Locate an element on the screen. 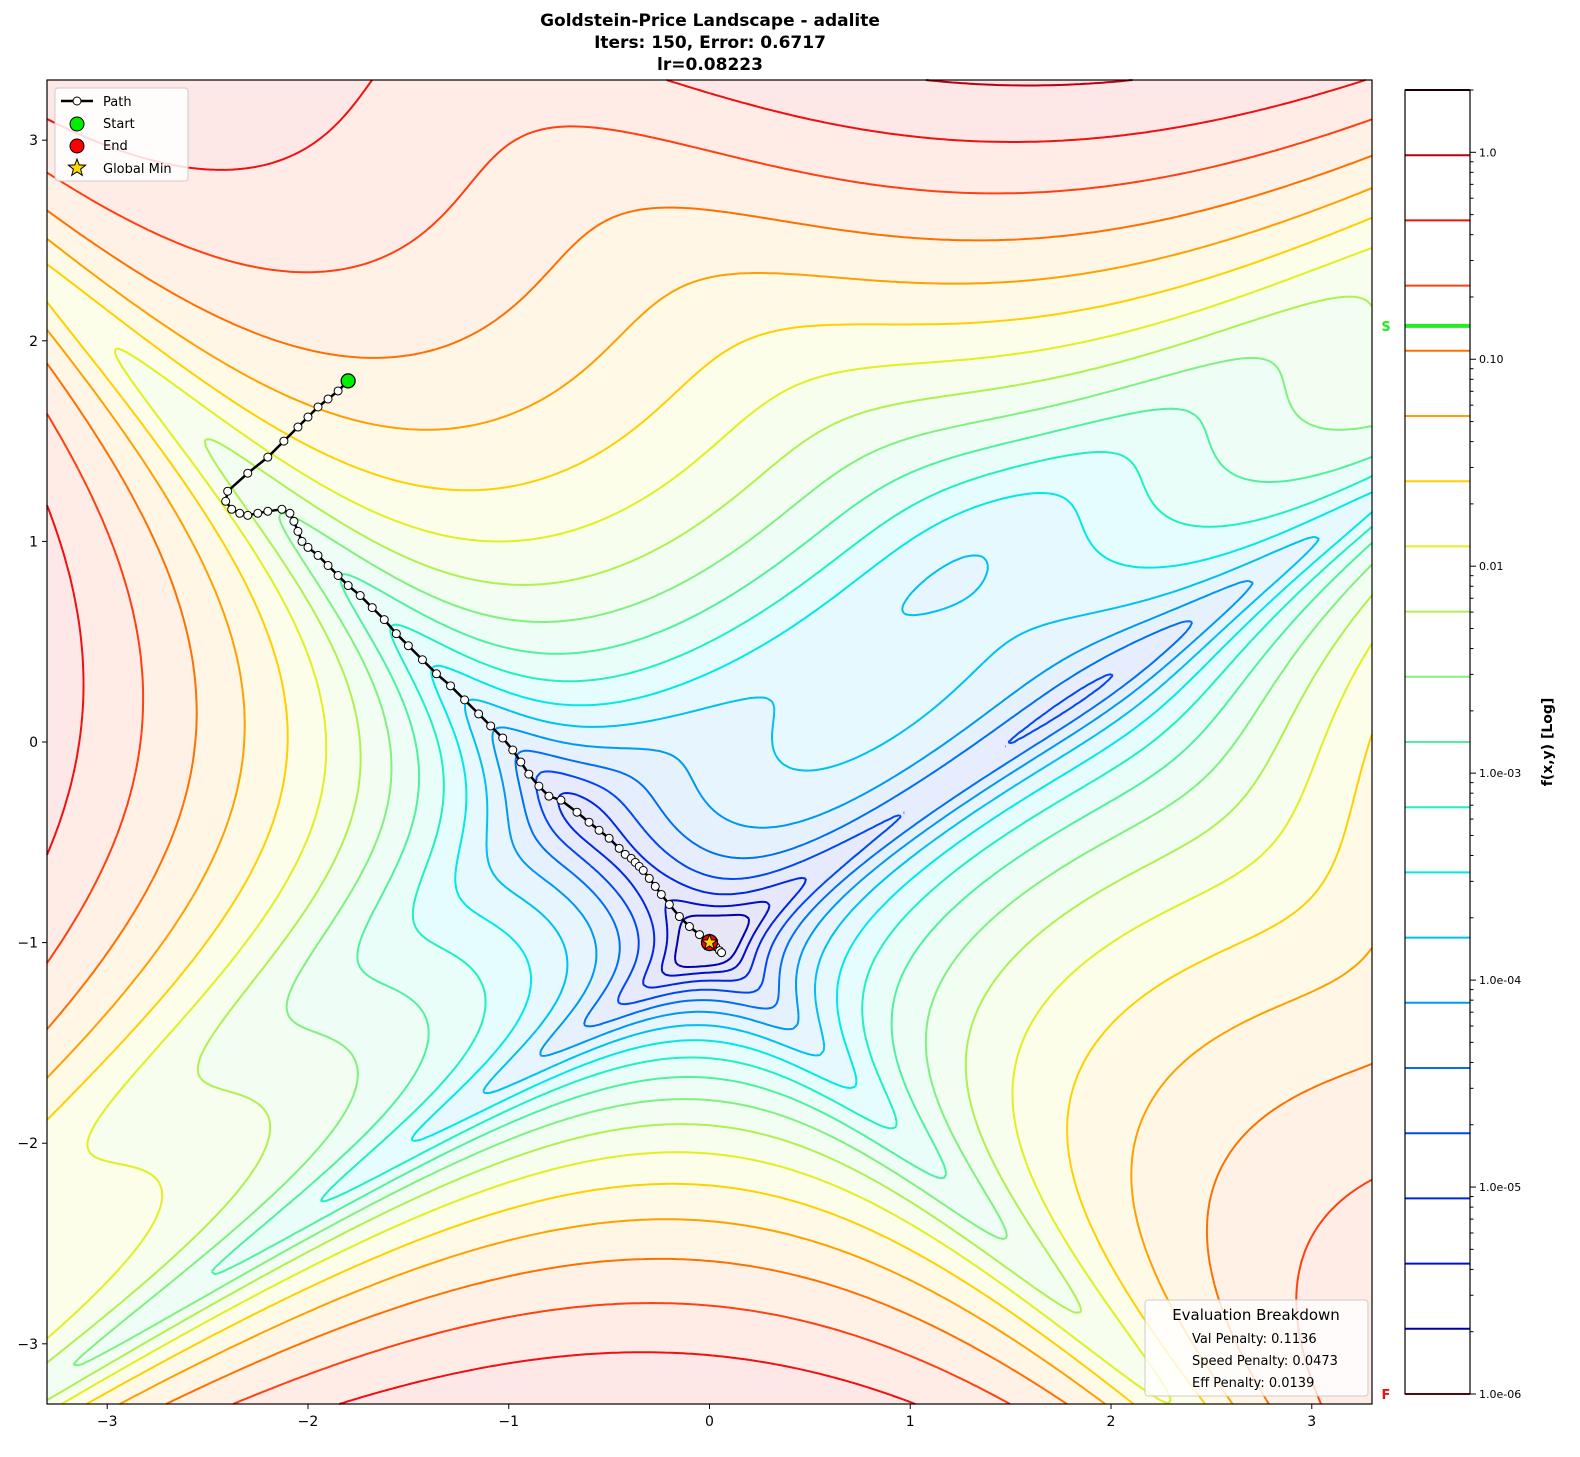 The height and width of the screenshot is (1457, 1580). eff-penalty: Eff Penalty: 0.0139 is located at coordinates (1253, 1383).